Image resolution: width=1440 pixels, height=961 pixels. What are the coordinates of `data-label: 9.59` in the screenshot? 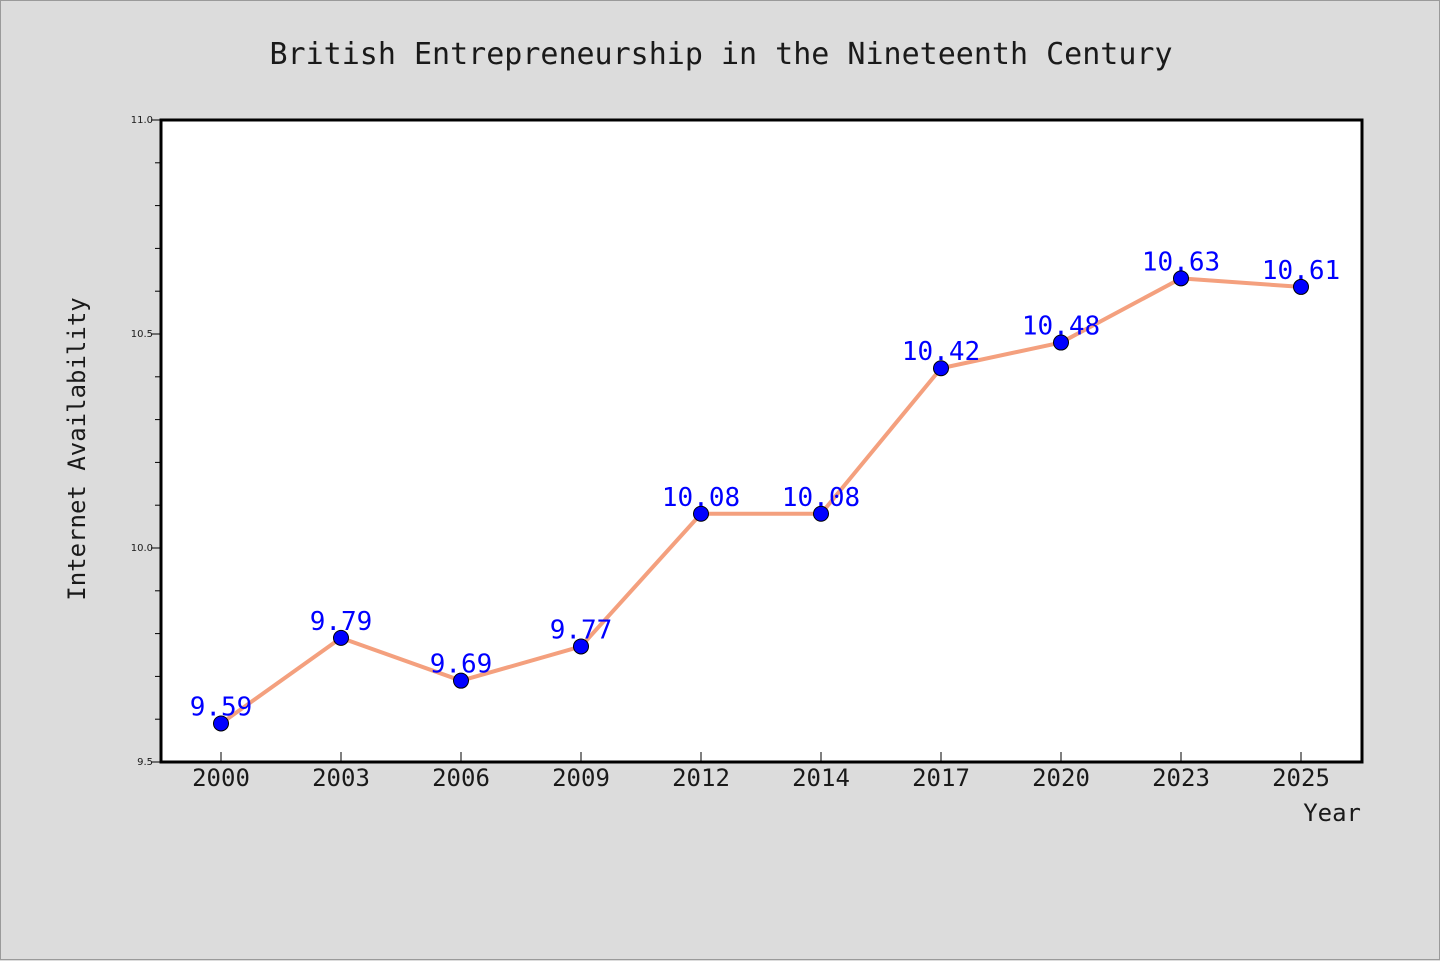 It's located at (221, 707).